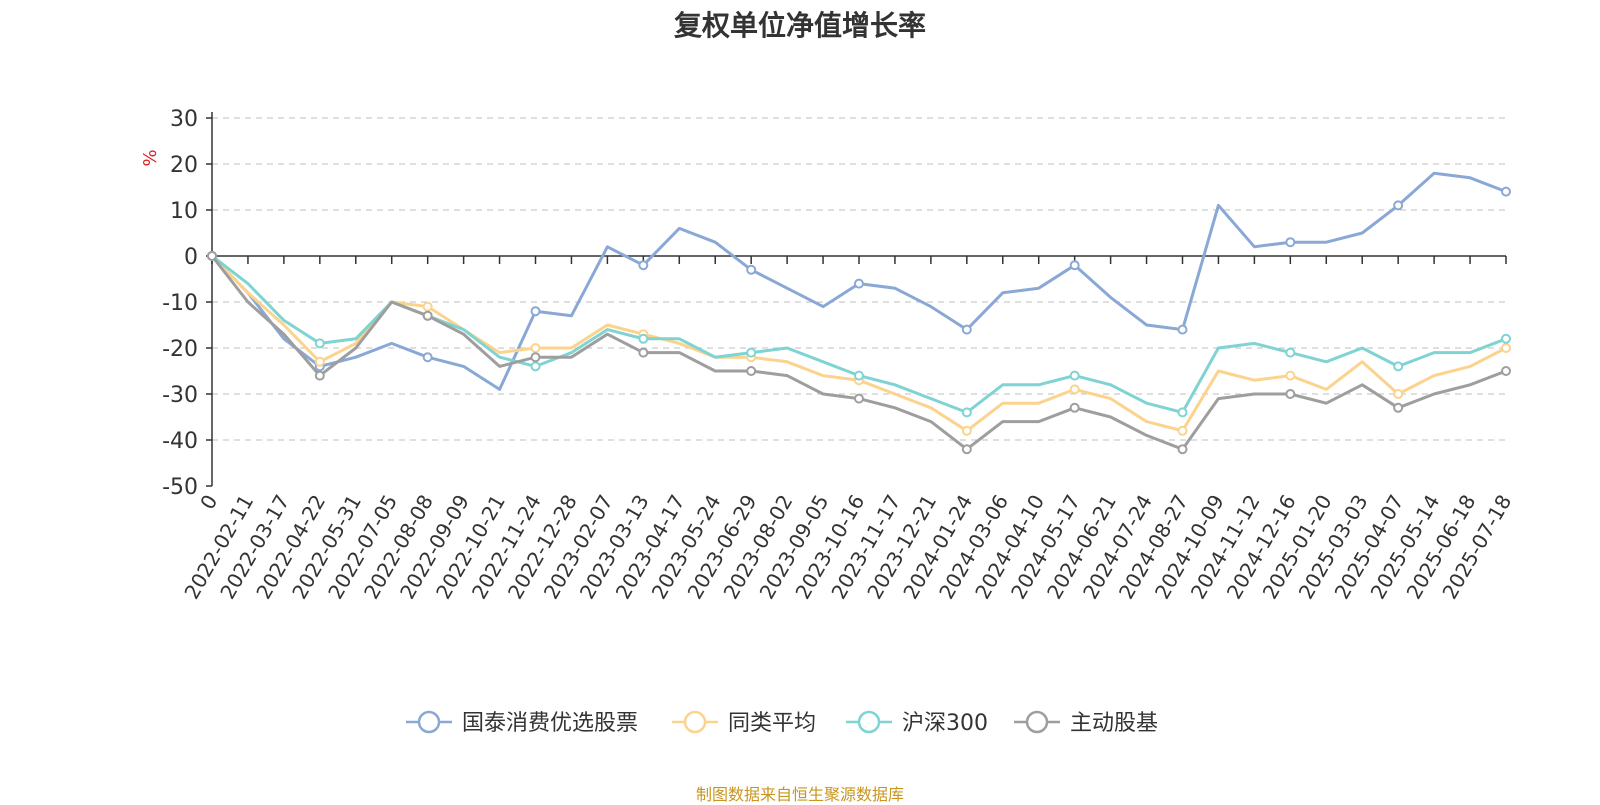 The height and width of the screenshot is (805, 1600). I want to click on legend-label: 沪深300, so click(945, 723).